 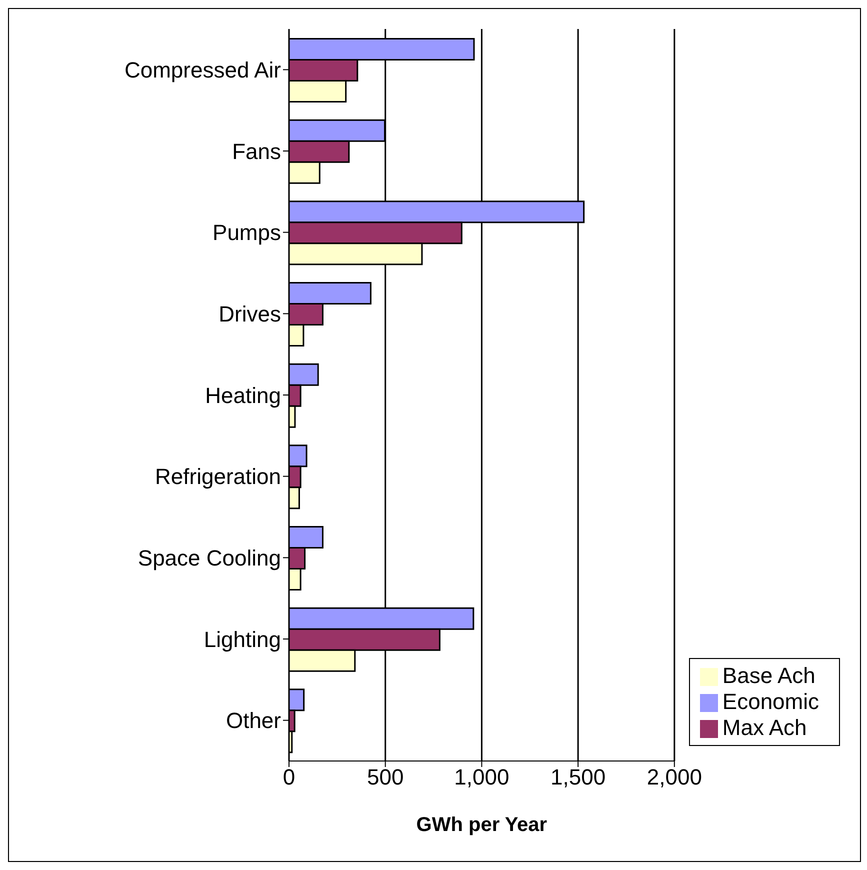 What do you see at coordinates (242, 639) in the screenshot?
I see `y-tick-label: Lighting` at bounding box center [242, 639].